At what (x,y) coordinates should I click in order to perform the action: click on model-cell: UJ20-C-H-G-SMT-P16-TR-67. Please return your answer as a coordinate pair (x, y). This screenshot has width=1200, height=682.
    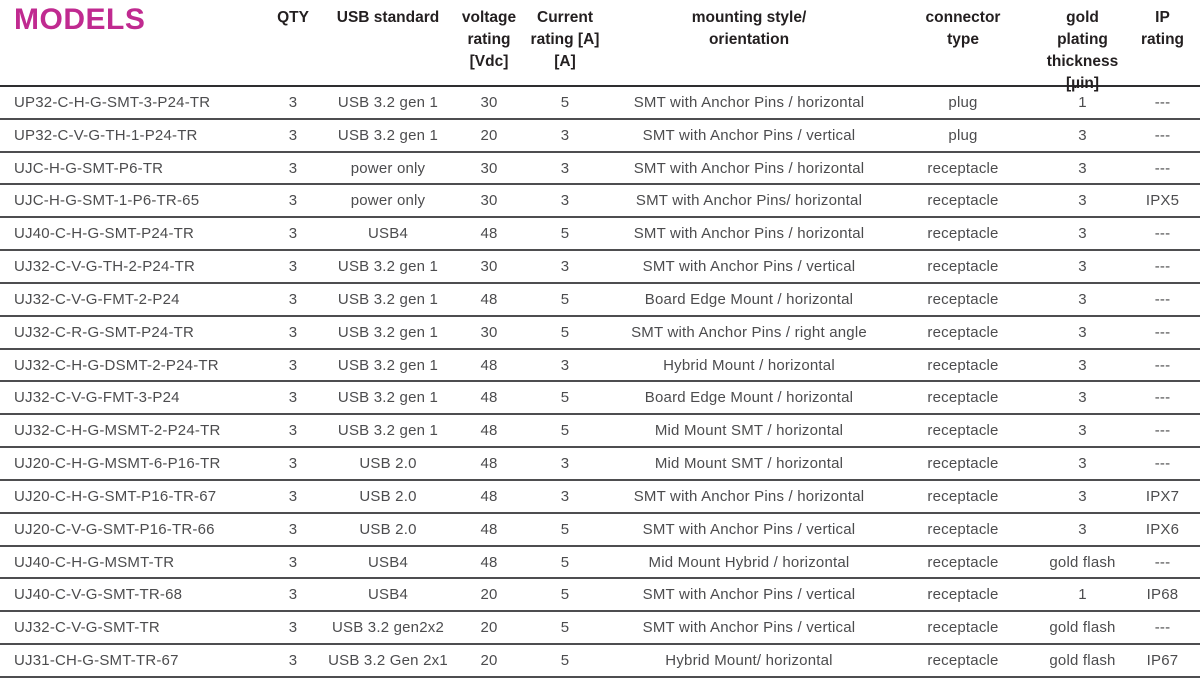
    Looking at the image, I should click on (115, 496).